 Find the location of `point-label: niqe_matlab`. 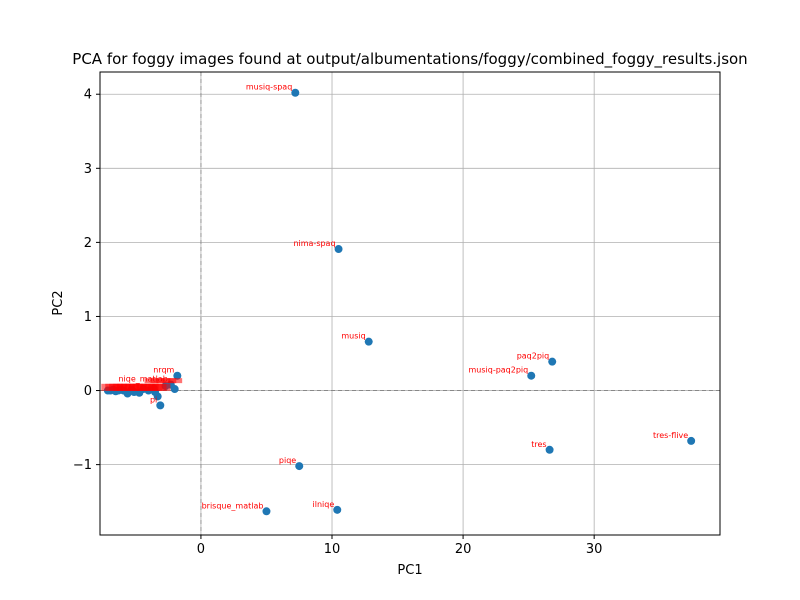

point-label: niqe_matlab is located at coordinates (142, 379).